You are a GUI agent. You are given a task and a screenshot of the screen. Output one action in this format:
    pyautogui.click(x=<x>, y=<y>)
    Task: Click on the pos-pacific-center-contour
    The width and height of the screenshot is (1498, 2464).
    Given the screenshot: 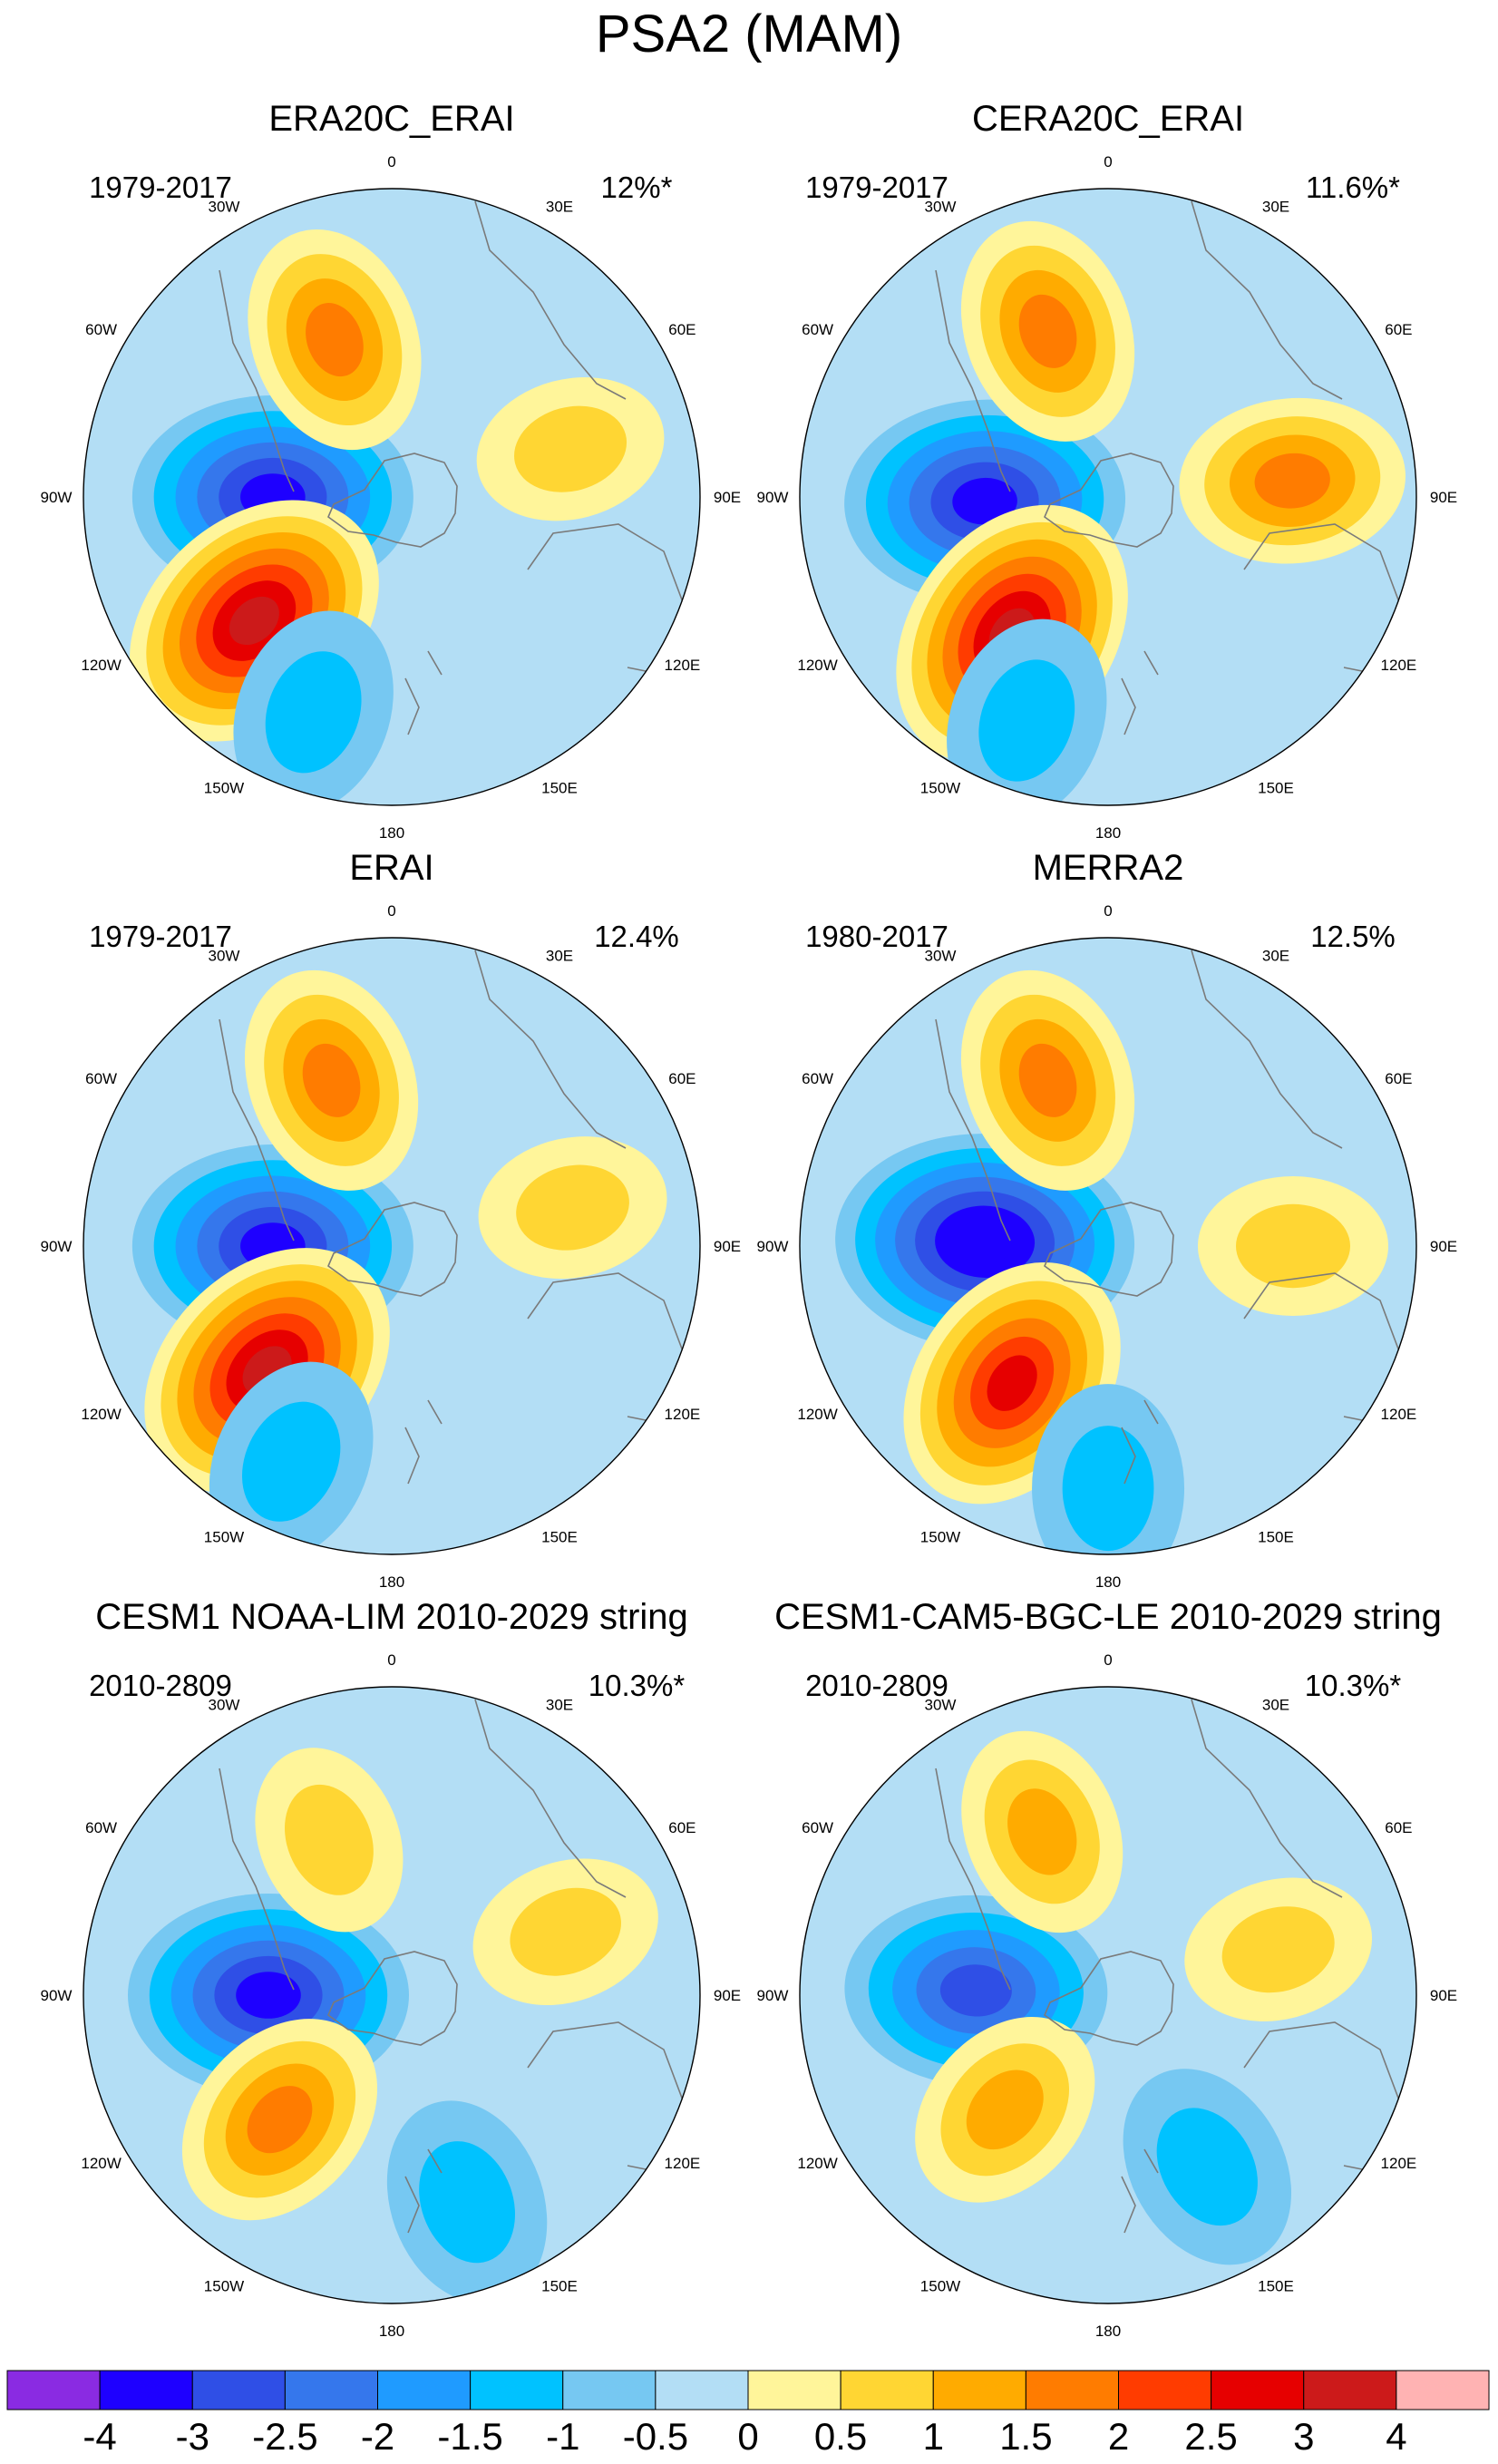 What is the action you would take?
    pyautogui.click(x=254, y=621)
    